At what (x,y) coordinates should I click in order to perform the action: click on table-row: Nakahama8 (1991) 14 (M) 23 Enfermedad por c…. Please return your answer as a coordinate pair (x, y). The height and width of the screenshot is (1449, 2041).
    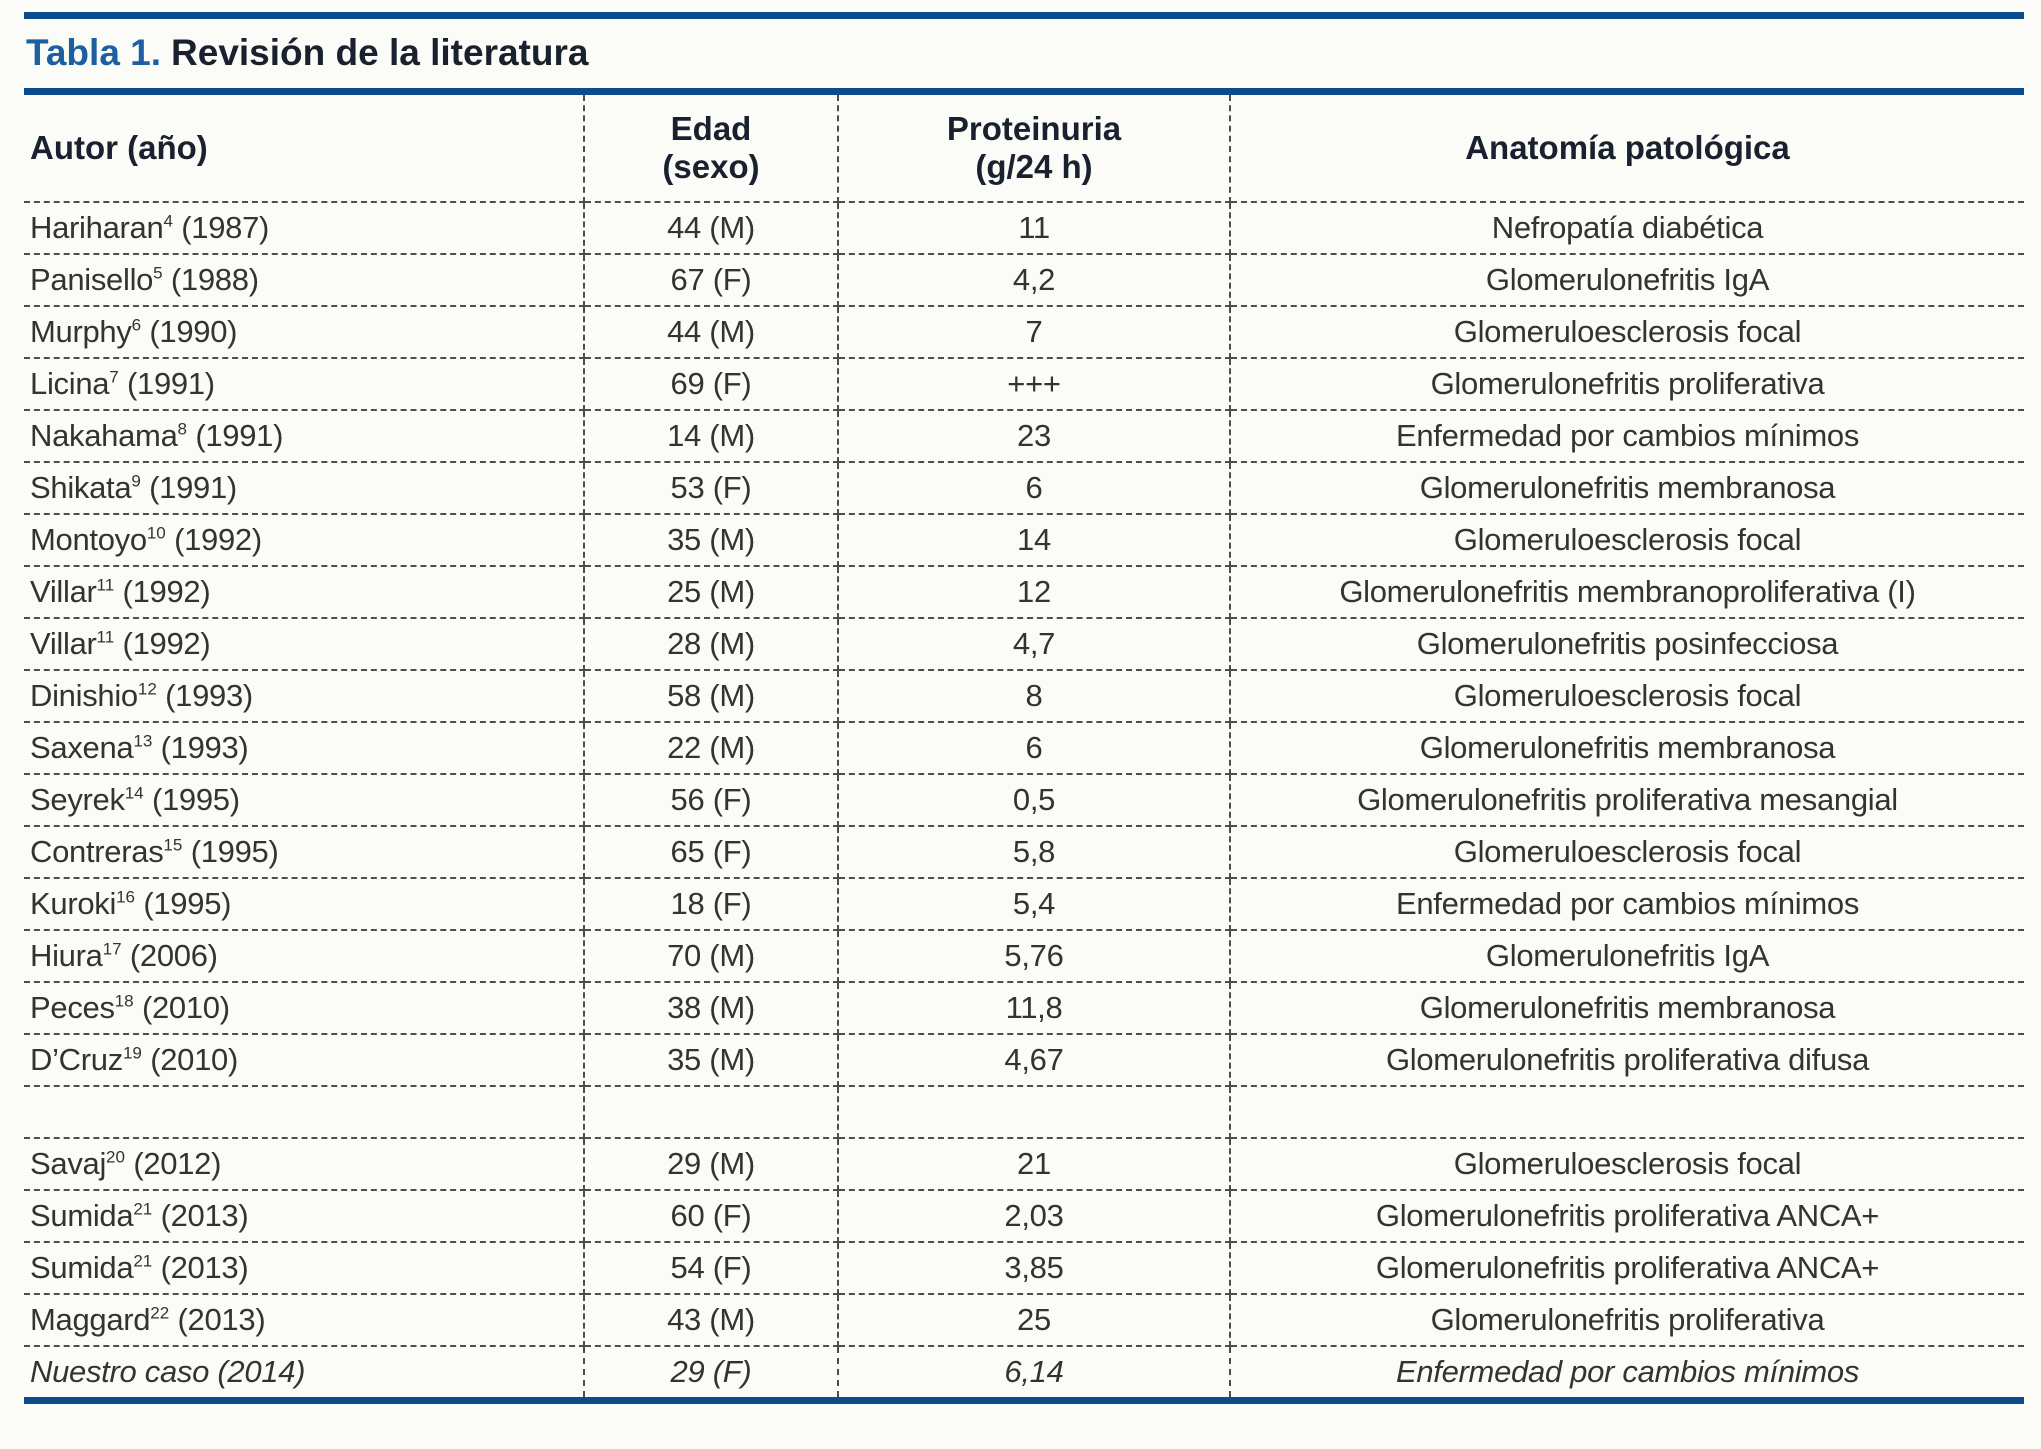
    Looking at the image, I should click on (1024, 436).